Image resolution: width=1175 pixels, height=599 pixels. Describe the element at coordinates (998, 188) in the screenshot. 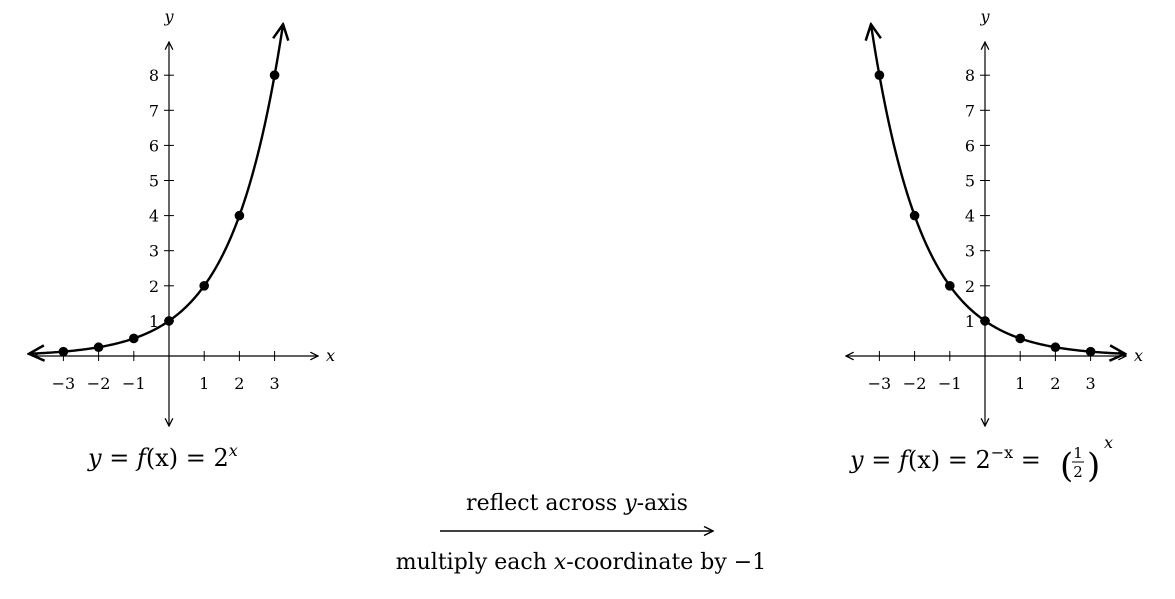

I see `function-curve` at that location.